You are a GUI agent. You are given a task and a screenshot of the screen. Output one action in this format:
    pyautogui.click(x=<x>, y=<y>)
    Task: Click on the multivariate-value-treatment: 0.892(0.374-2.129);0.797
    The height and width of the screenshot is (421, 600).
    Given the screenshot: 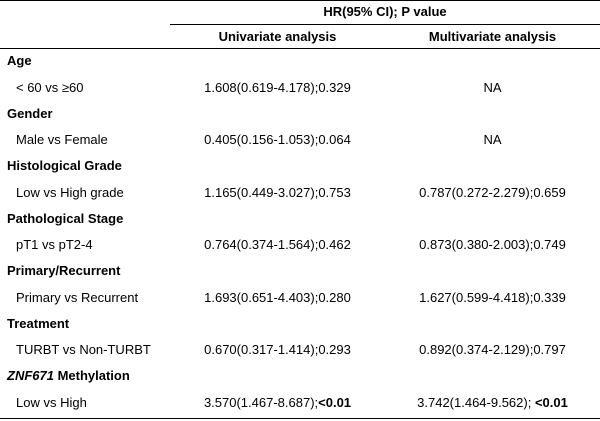 What is the action you would take?
    pyautogui.click(x=492, y=349)
    